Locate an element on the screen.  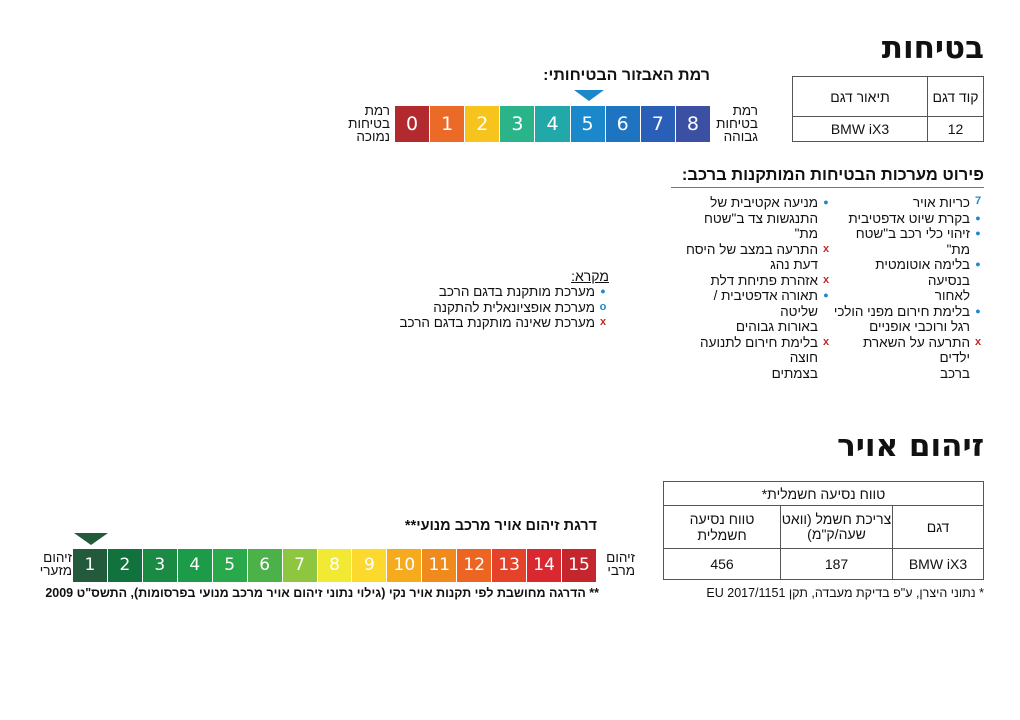
feature-item: אזהרת פתיחת דלת is located at coordinates (757, 281).